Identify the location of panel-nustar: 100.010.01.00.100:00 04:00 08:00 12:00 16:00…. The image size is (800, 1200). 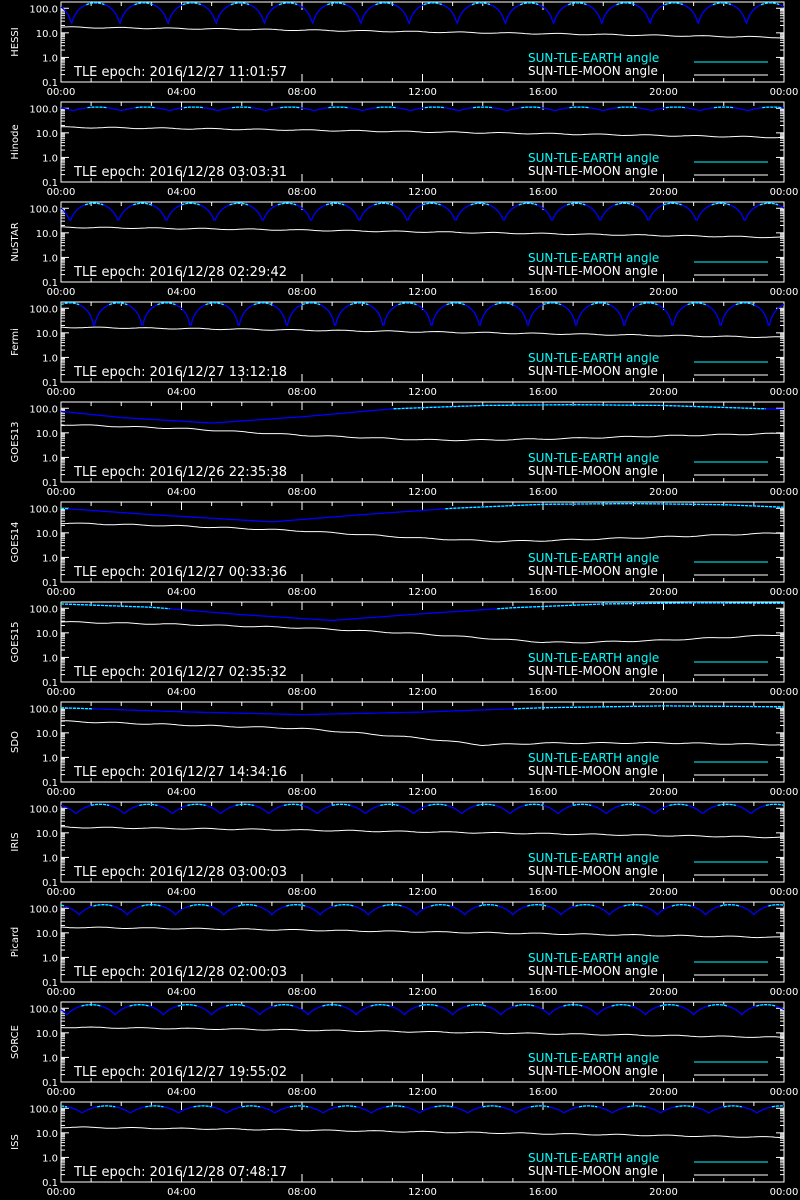
(404, 249).